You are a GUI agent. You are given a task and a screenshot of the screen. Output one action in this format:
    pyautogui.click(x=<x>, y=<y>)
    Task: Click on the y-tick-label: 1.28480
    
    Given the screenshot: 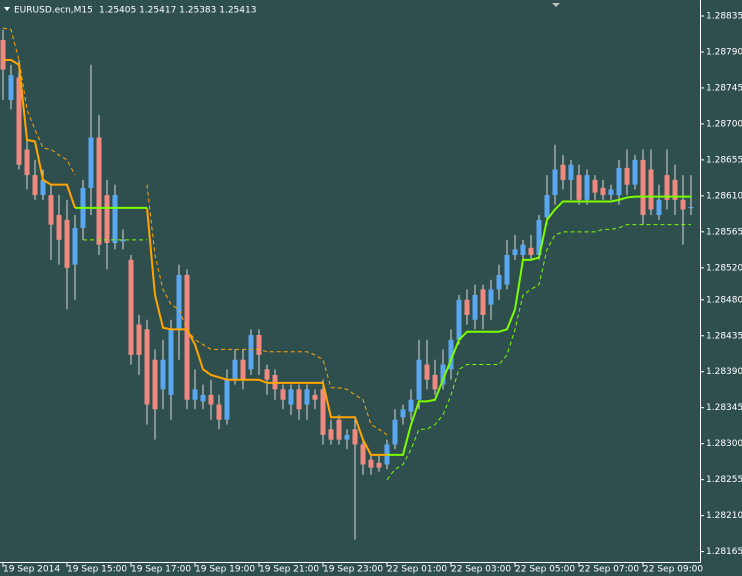 What is the action you would take?
    pyautogui.click(x=724, y=300)
    